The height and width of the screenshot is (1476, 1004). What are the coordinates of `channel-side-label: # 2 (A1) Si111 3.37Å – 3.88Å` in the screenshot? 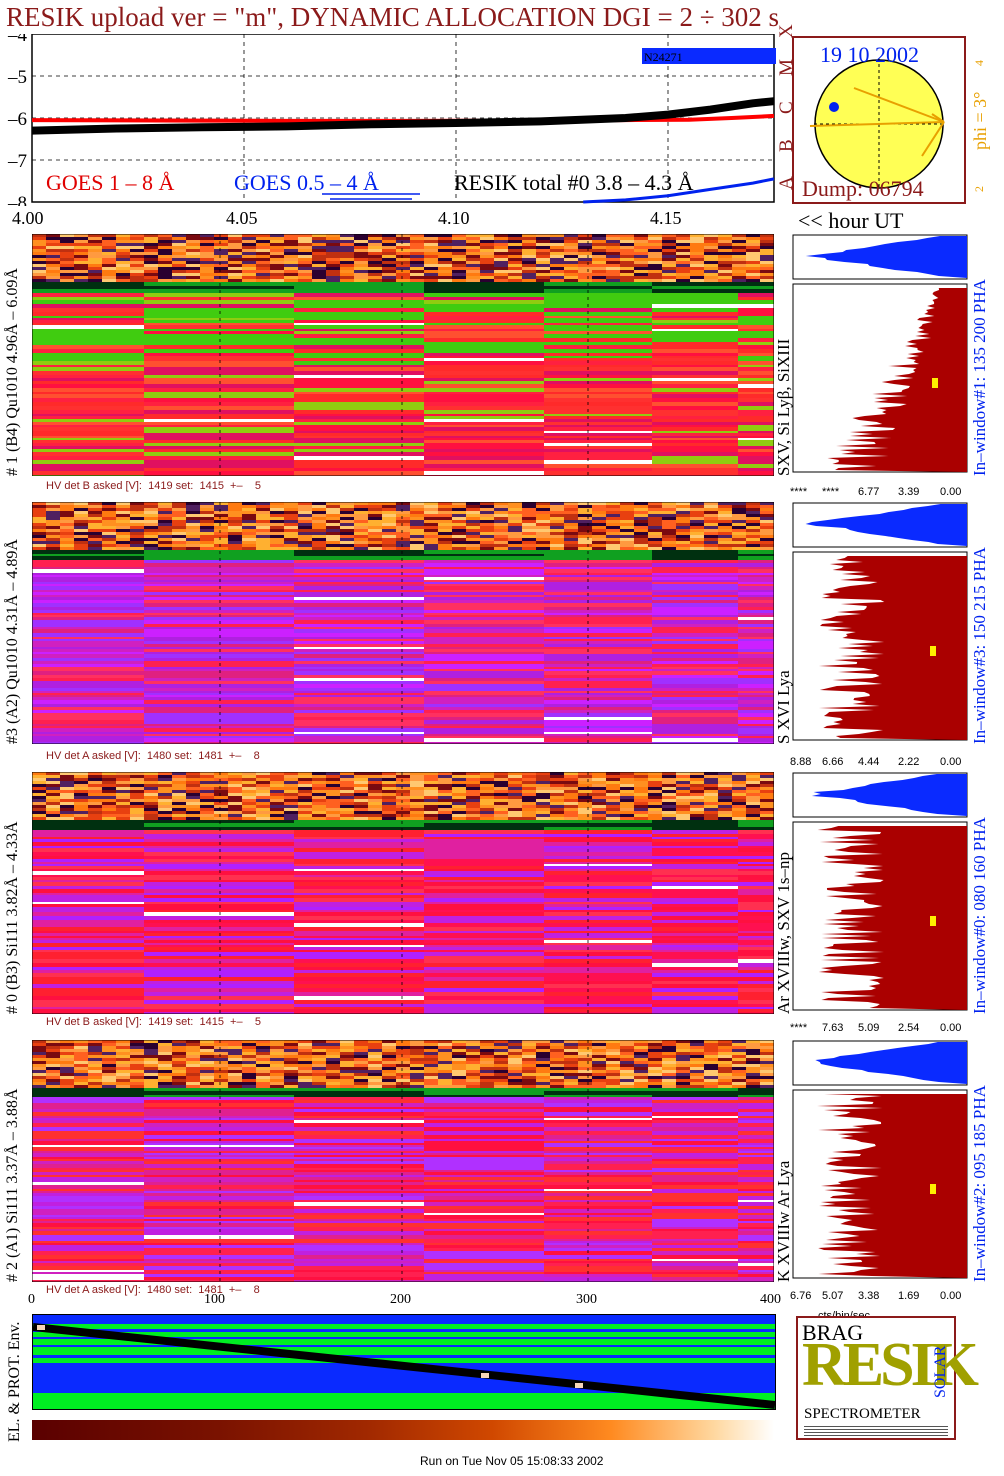 It's located at (12, 1185).